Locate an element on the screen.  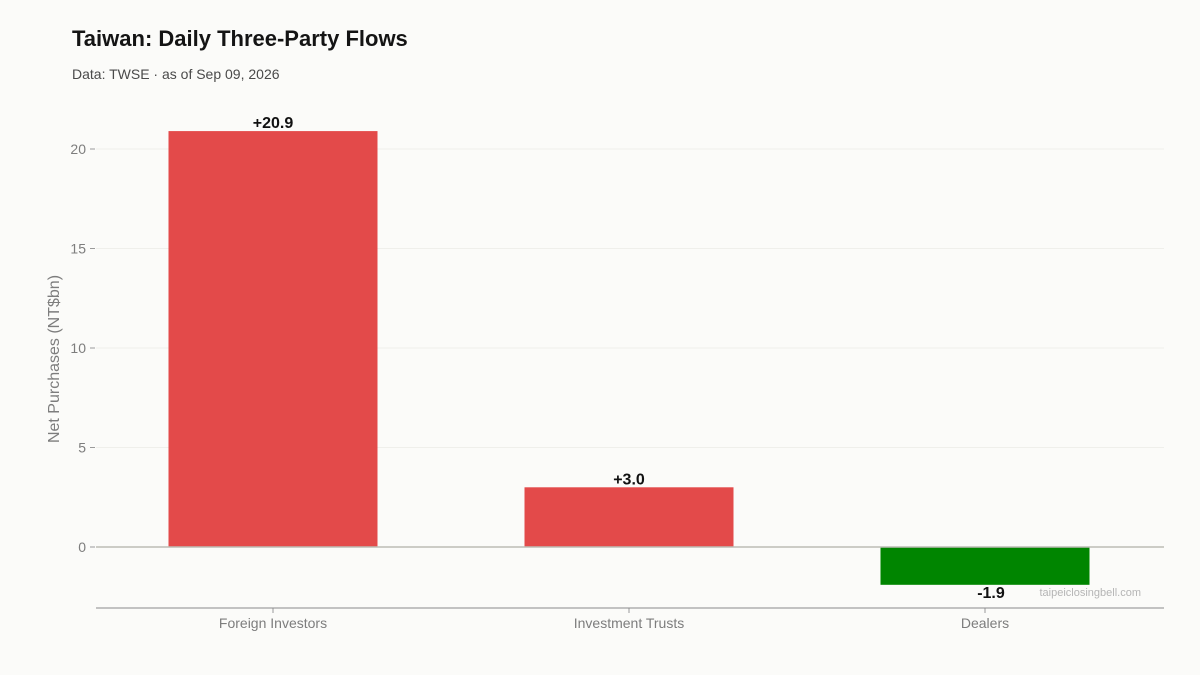
data-label: +3.0 is located at coordinates (629, 479).